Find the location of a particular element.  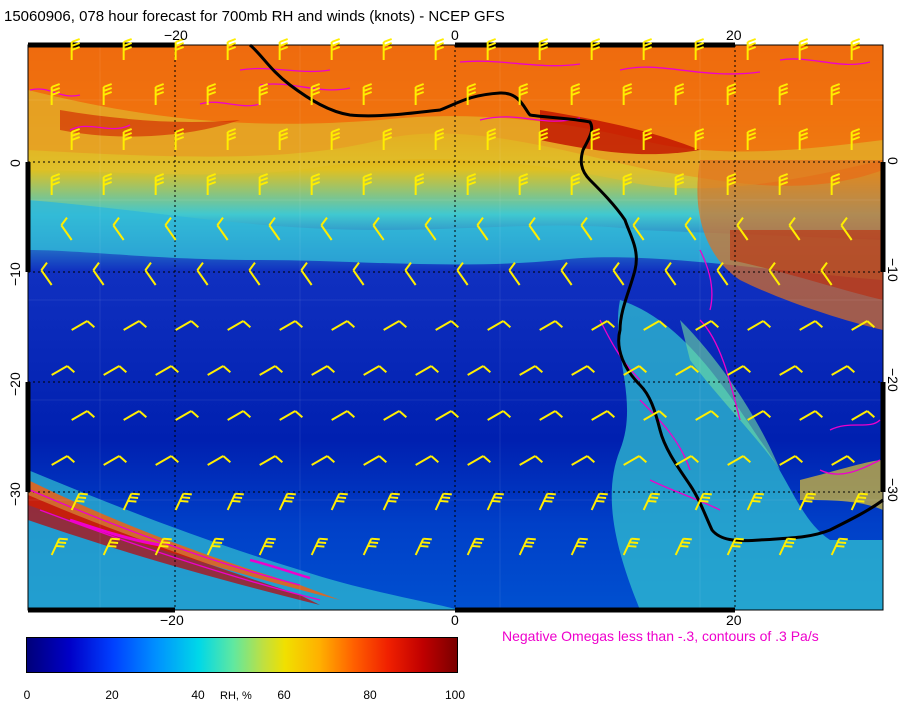

lat-tick-left-2: −10 is located at coordinates (15, 274).